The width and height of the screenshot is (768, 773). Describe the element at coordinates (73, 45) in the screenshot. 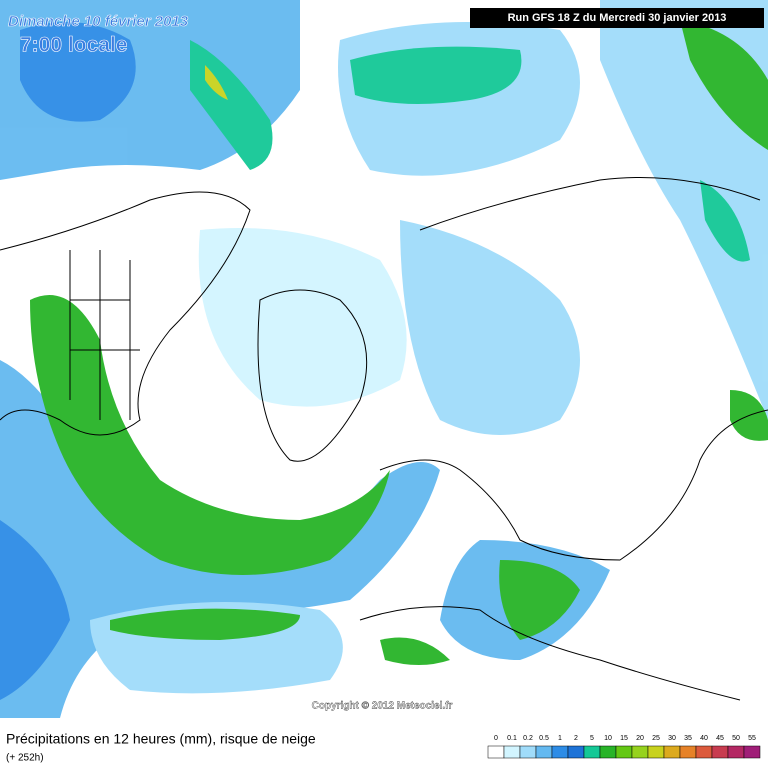

I see `time-label: 7:00 locale` at that location.